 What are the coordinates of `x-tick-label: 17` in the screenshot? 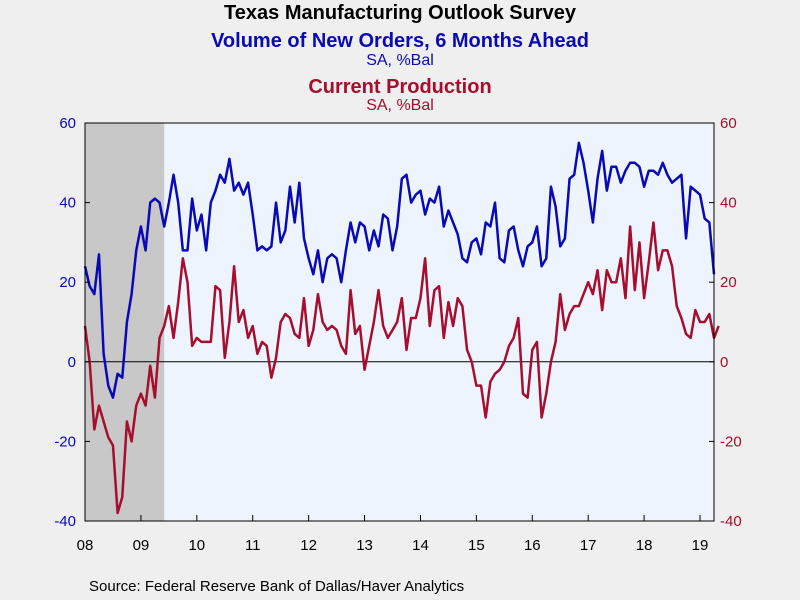 It's located at (588, 545).